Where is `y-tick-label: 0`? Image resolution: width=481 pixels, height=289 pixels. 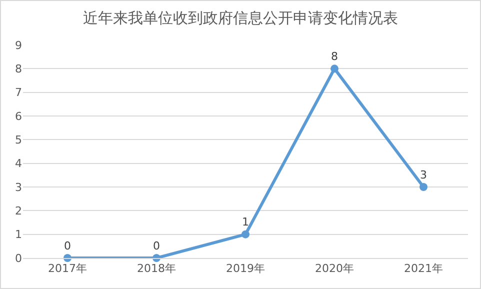 y-tick-label: 0 is located at coordinates (18, 258).